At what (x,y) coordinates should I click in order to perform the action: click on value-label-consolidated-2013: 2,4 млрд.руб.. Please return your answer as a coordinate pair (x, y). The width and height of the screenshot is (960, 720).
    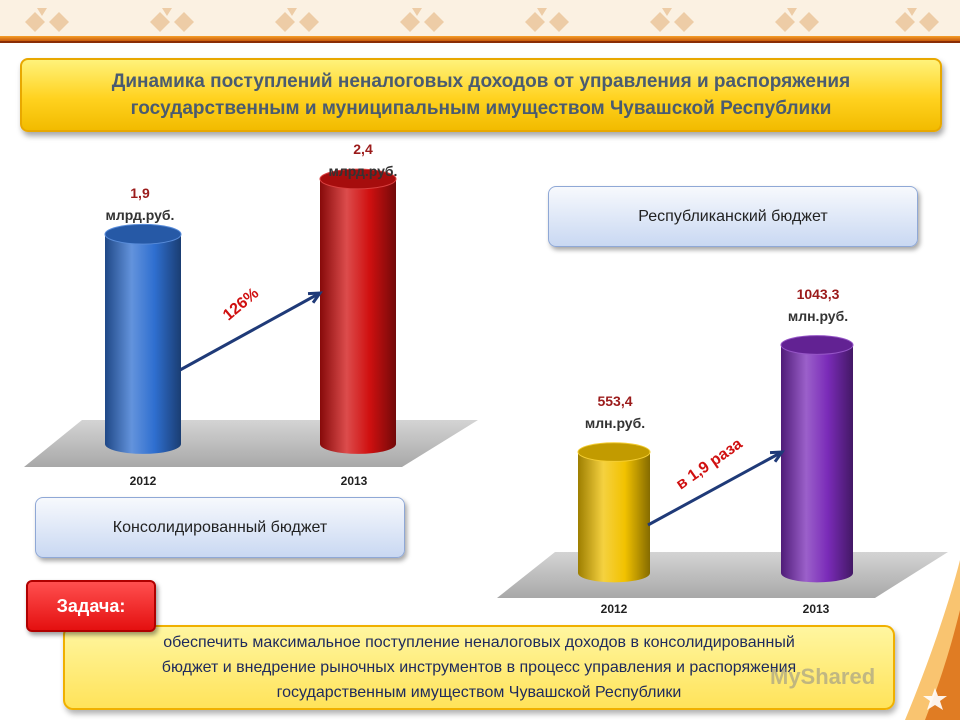
    Looking at the image, I should click on (363, 160).